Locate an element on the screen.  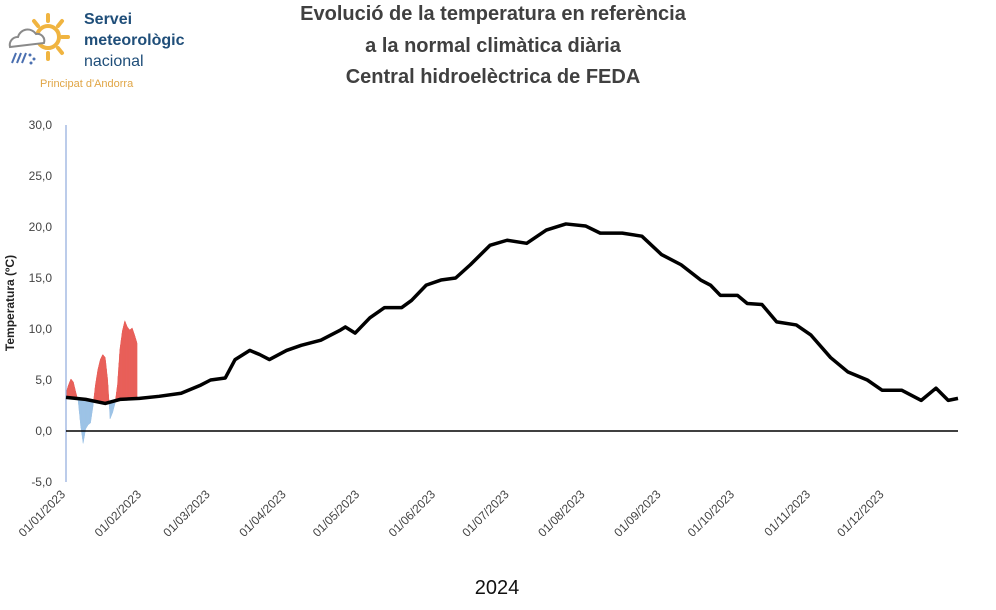
weather-logo-icon is located at coordinates (39, 39).